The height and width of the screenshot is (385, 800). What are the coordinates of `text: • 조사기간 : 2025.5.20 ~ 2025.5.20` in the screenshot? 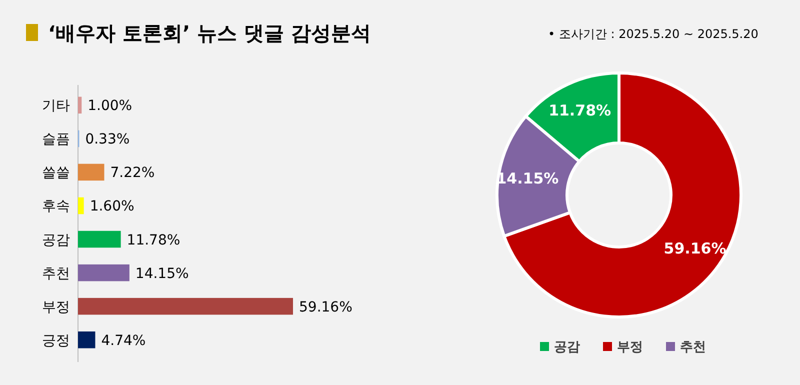 It's located at (653, 34).